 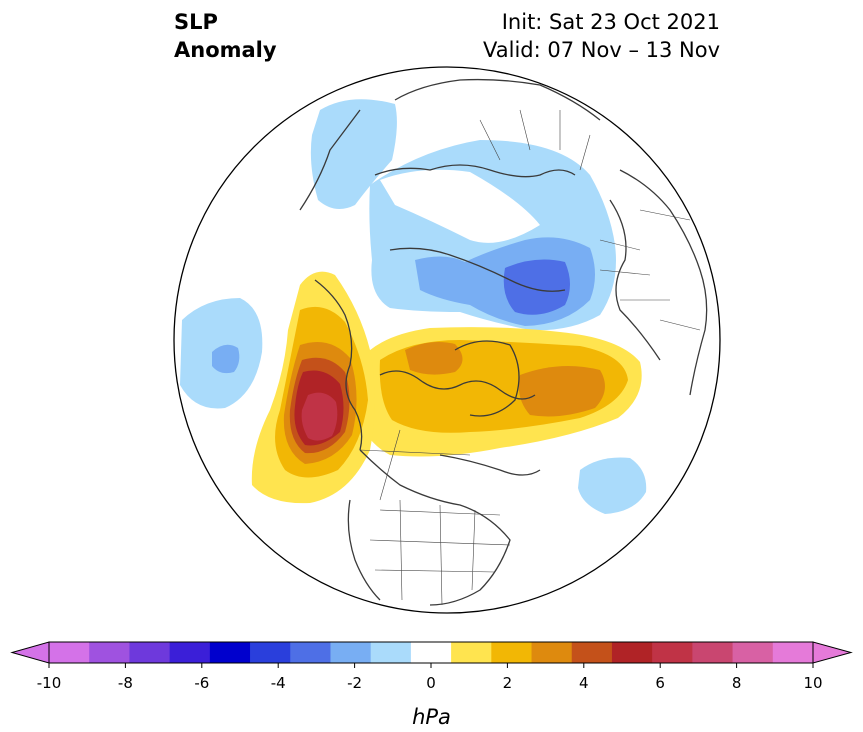 I want to click on colorbar-tick-label: -4, so click(x=278, y=683).